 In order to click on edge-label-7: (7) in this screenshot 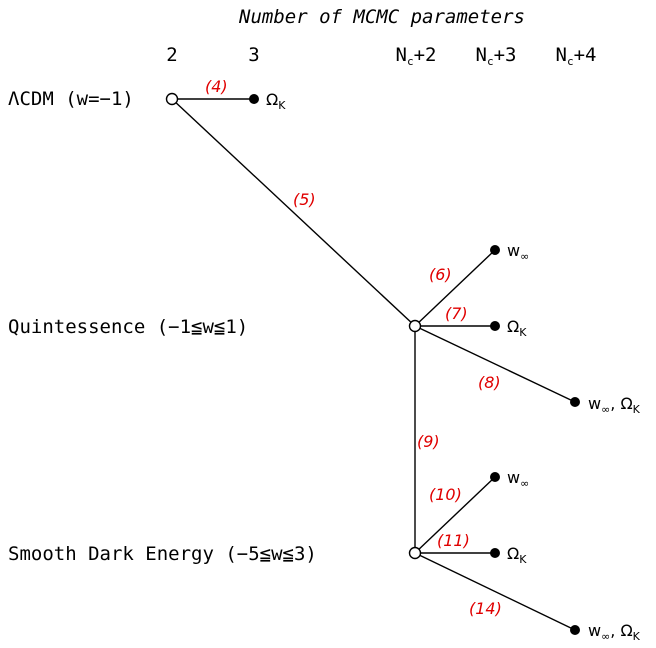, I will do `click(456, 313)`.